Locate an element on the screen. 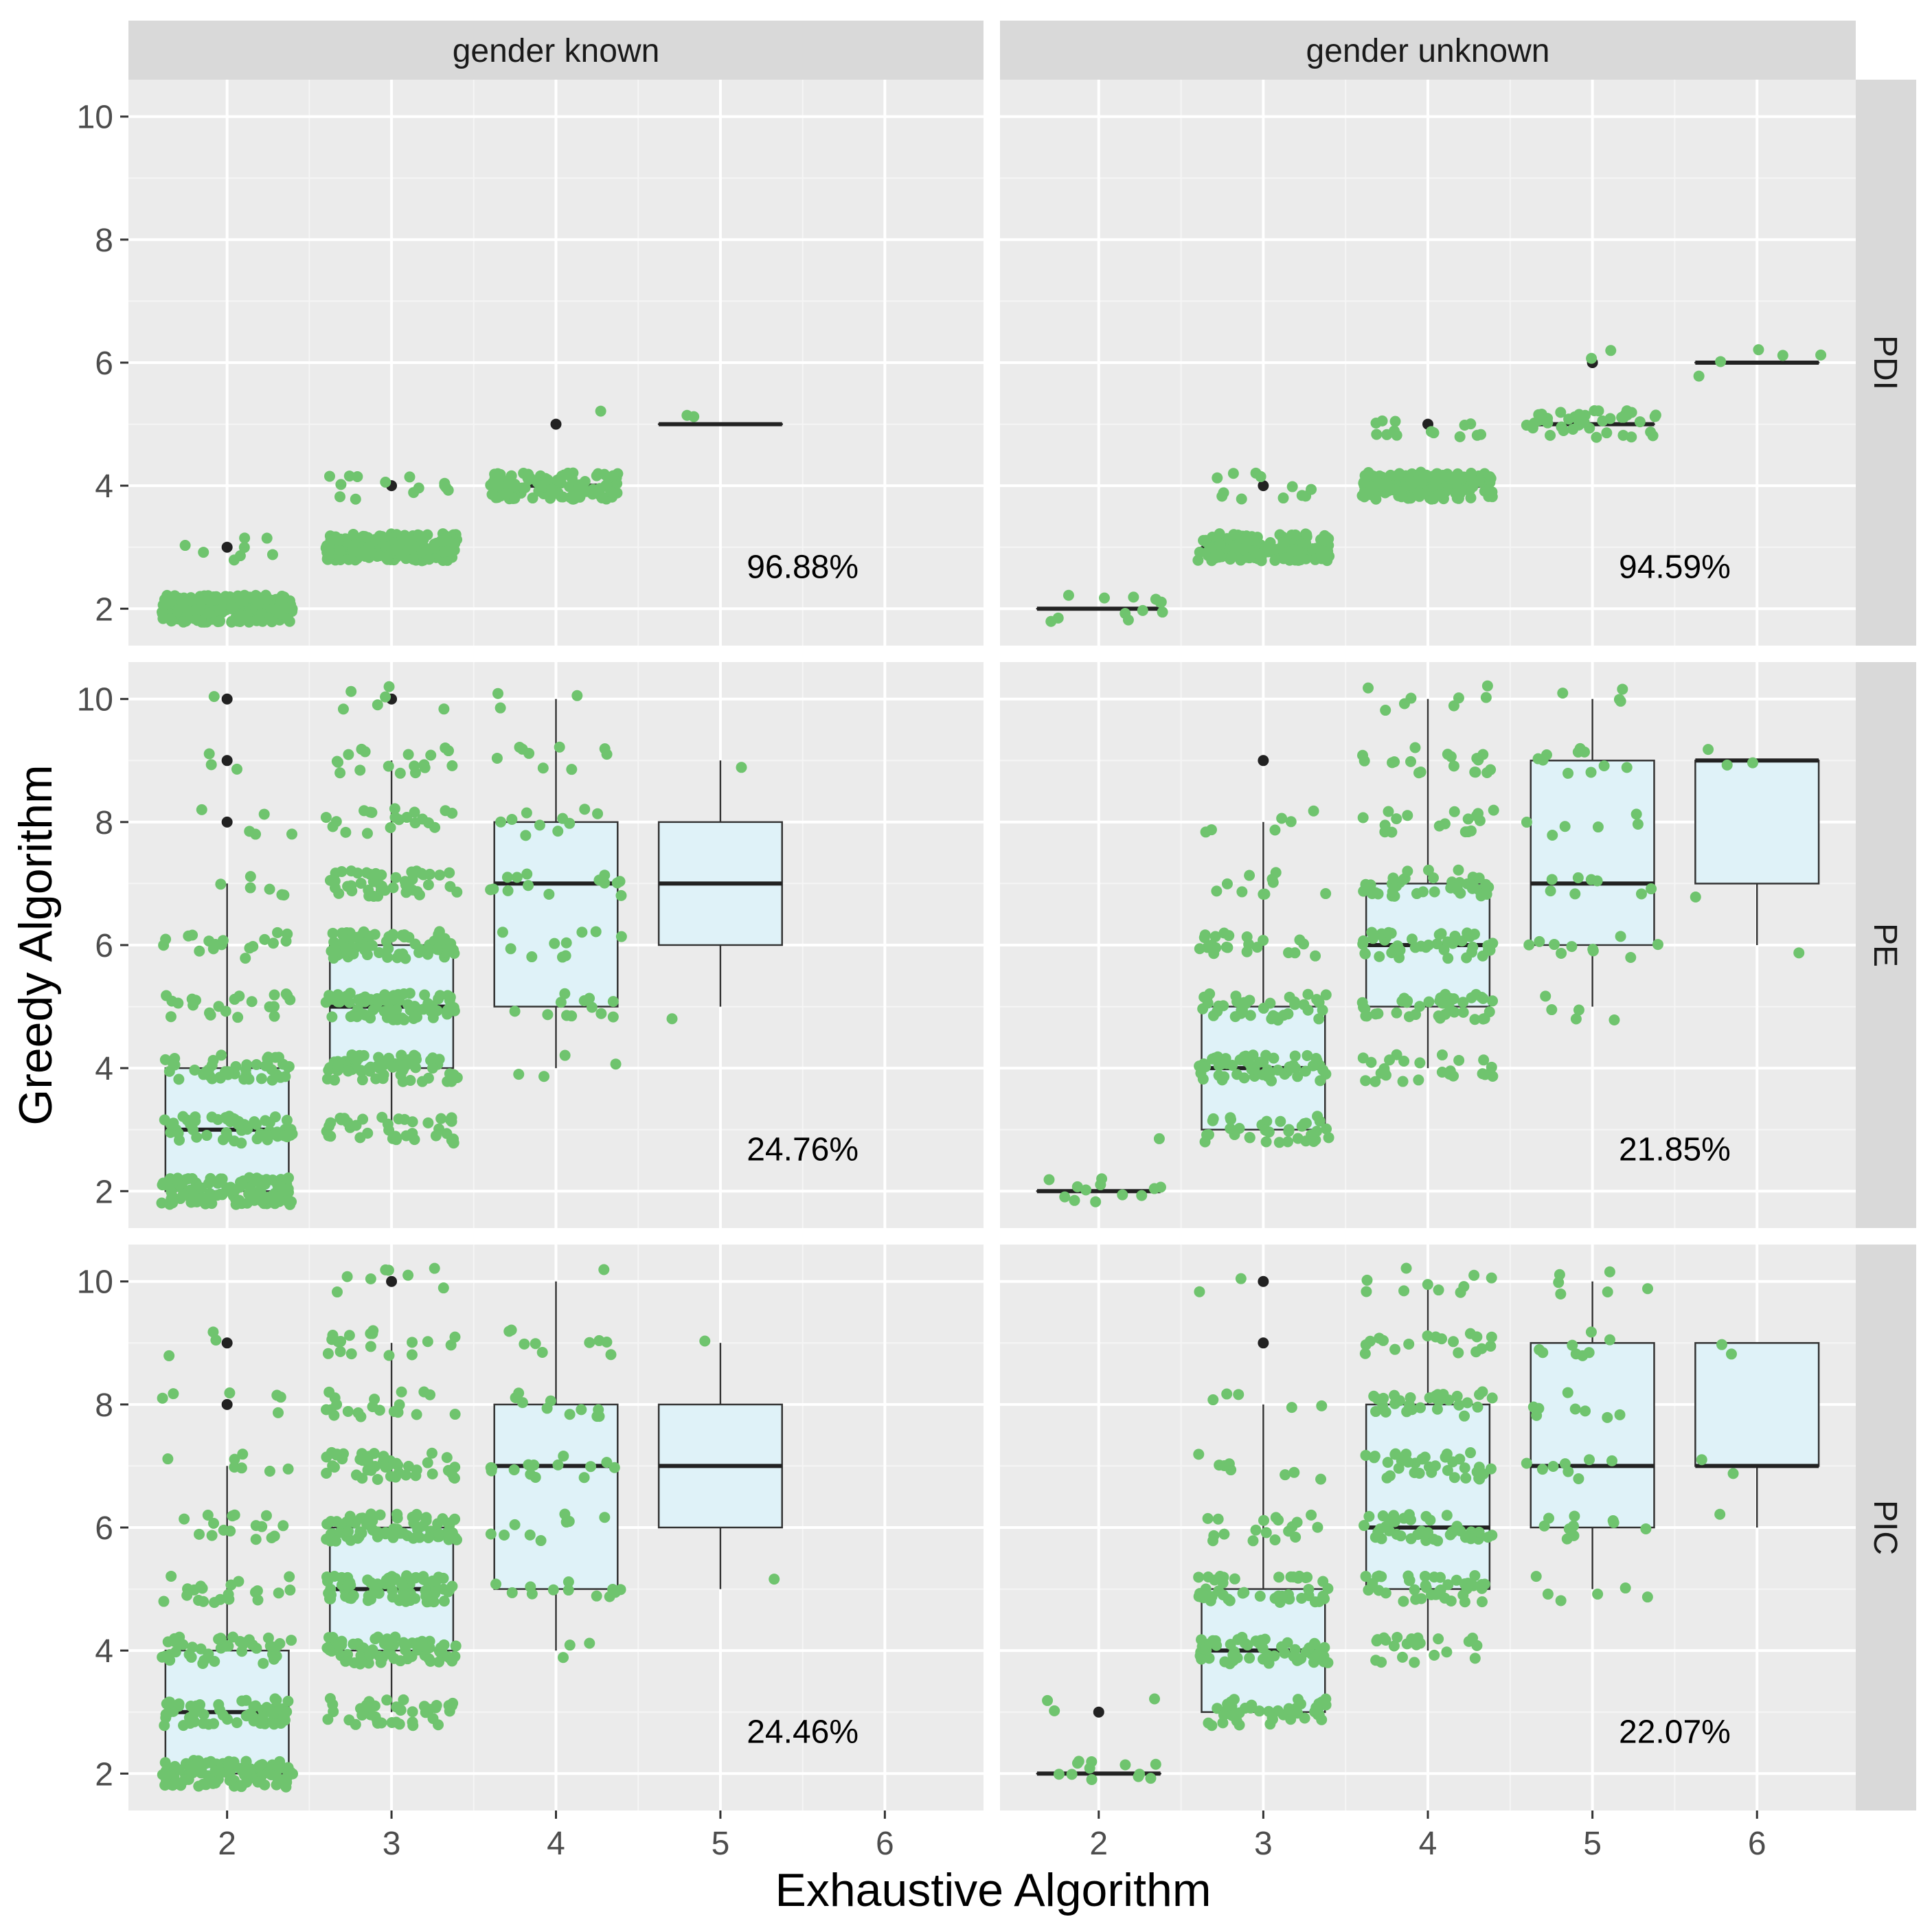 The height and width of the screenshot is (1930, 1932). jitter-points is located at coordinates (451, 946).